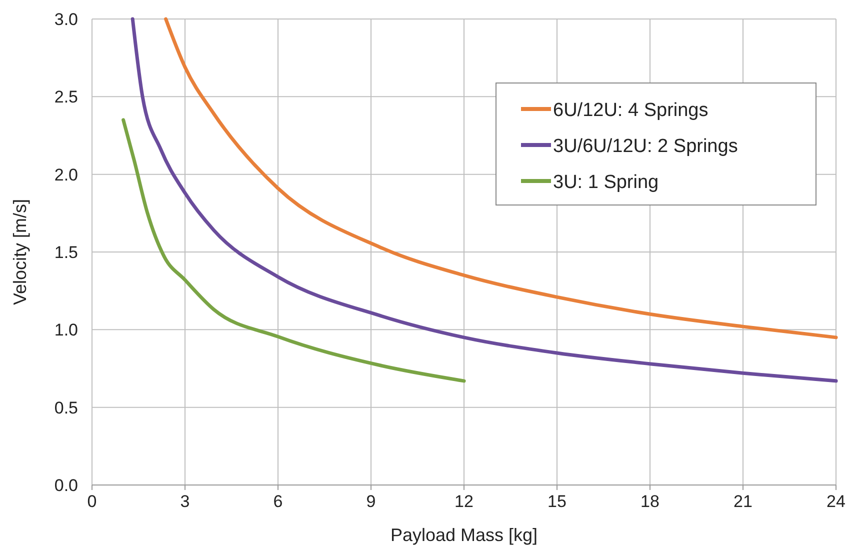  I want to click on x-tick-label: 12, so click(464, 501).